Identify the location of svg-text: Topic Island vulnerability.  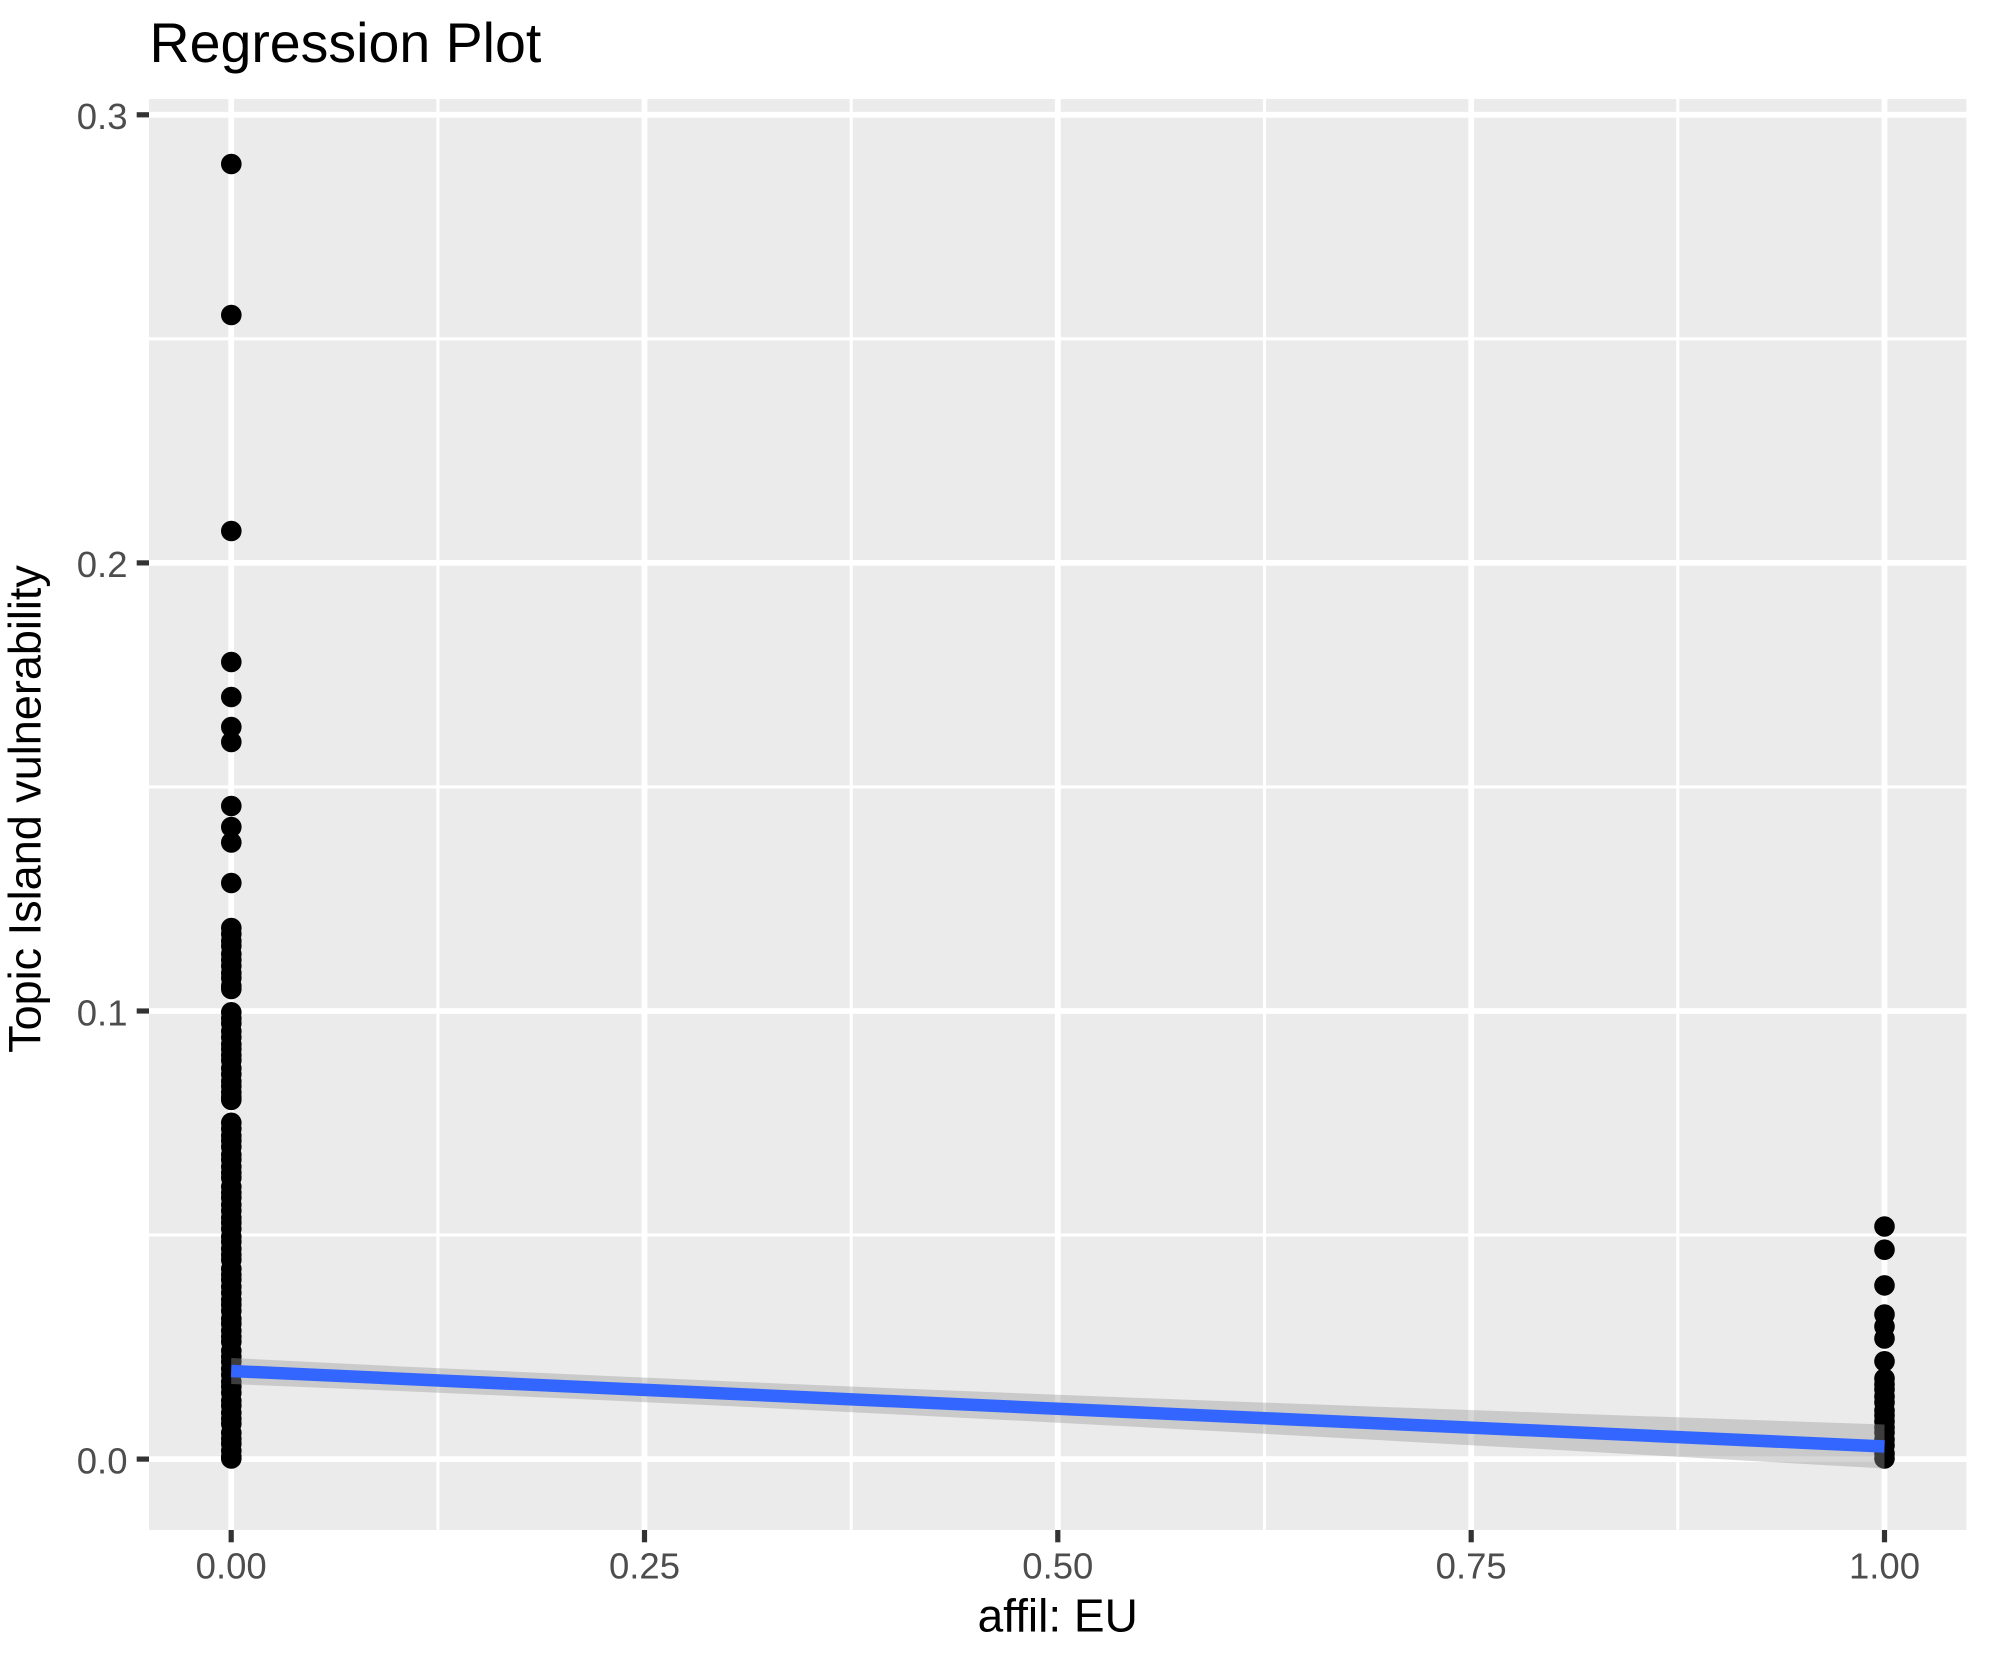
(25, 809).